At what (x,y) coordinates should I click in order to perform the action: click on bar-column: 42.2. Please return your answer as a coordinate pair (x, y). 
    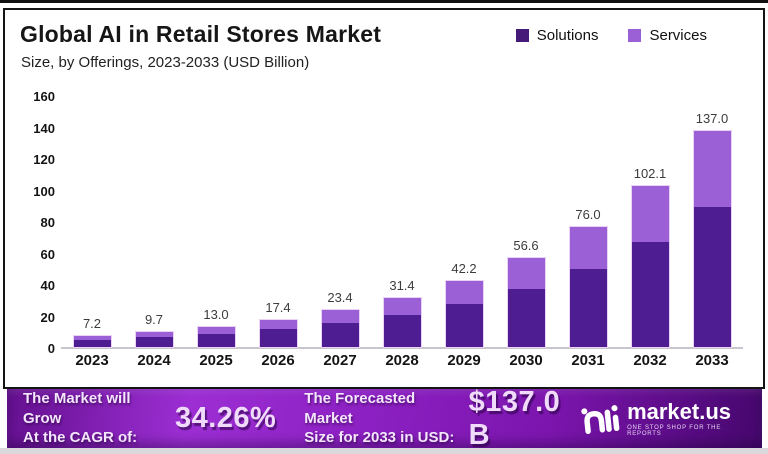
    Looking at the image, I should click on (464, 221).